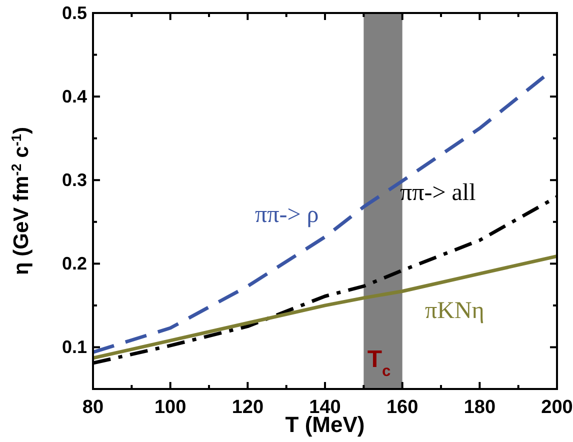  I want to click on y-tick-label: 0.3, so click(74, 180).